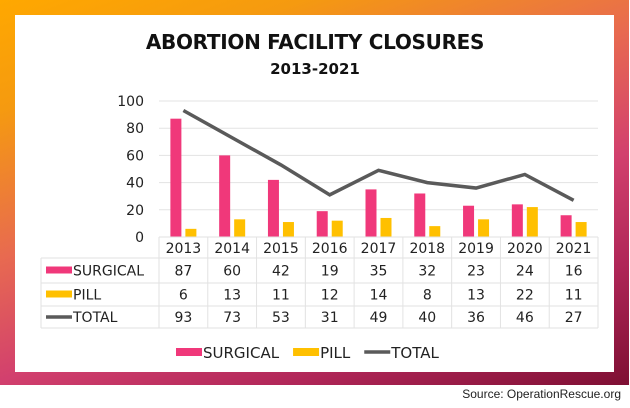 Image resolution: width=630 pixels, height=408 pixels. Describe the element at coordinates (335, 353) in the screenshot. I see `legend-label: PILL` at that location.